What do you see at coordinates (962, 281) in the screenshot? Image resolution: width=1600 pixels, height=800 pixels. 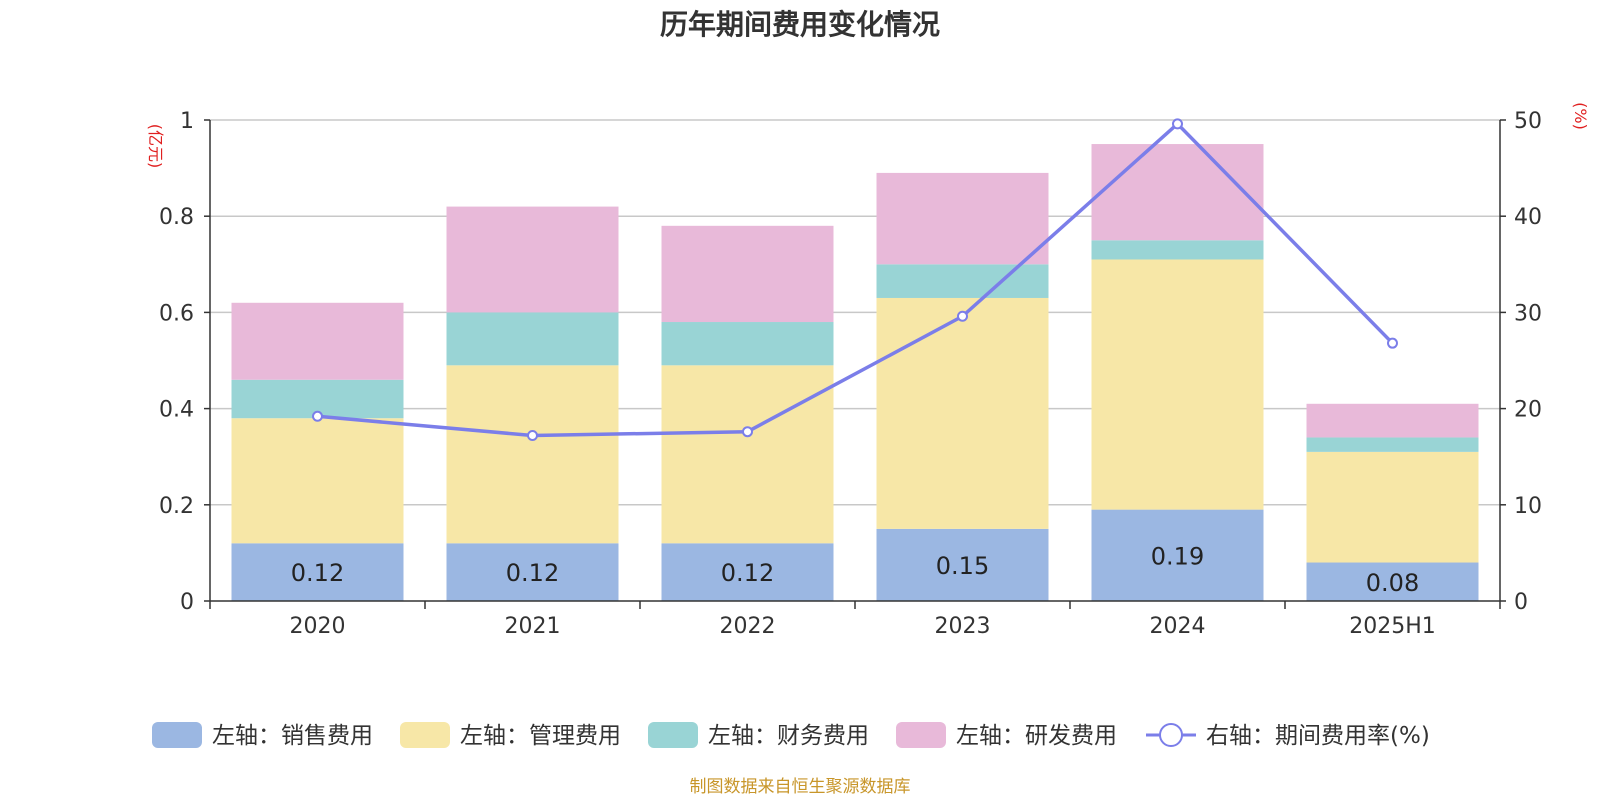 I see `bar-2-2023` at bounding box center [962, 281].